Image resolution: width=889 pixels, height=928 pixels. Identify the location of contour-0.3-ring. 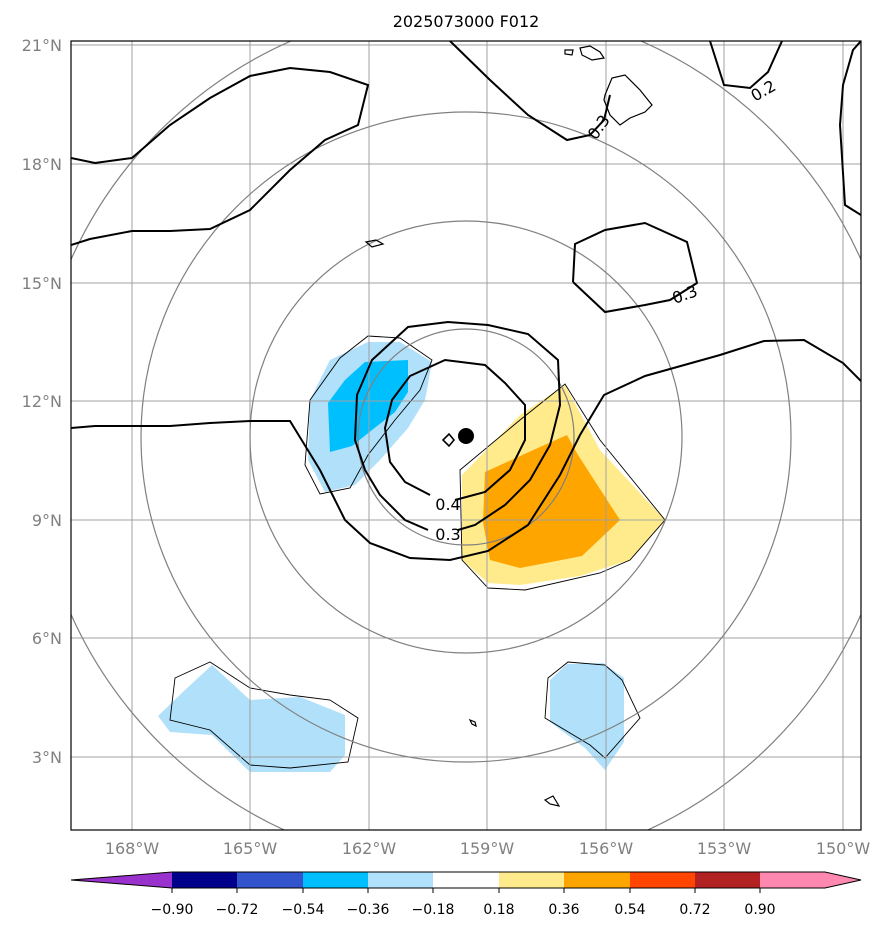
(457, 425).